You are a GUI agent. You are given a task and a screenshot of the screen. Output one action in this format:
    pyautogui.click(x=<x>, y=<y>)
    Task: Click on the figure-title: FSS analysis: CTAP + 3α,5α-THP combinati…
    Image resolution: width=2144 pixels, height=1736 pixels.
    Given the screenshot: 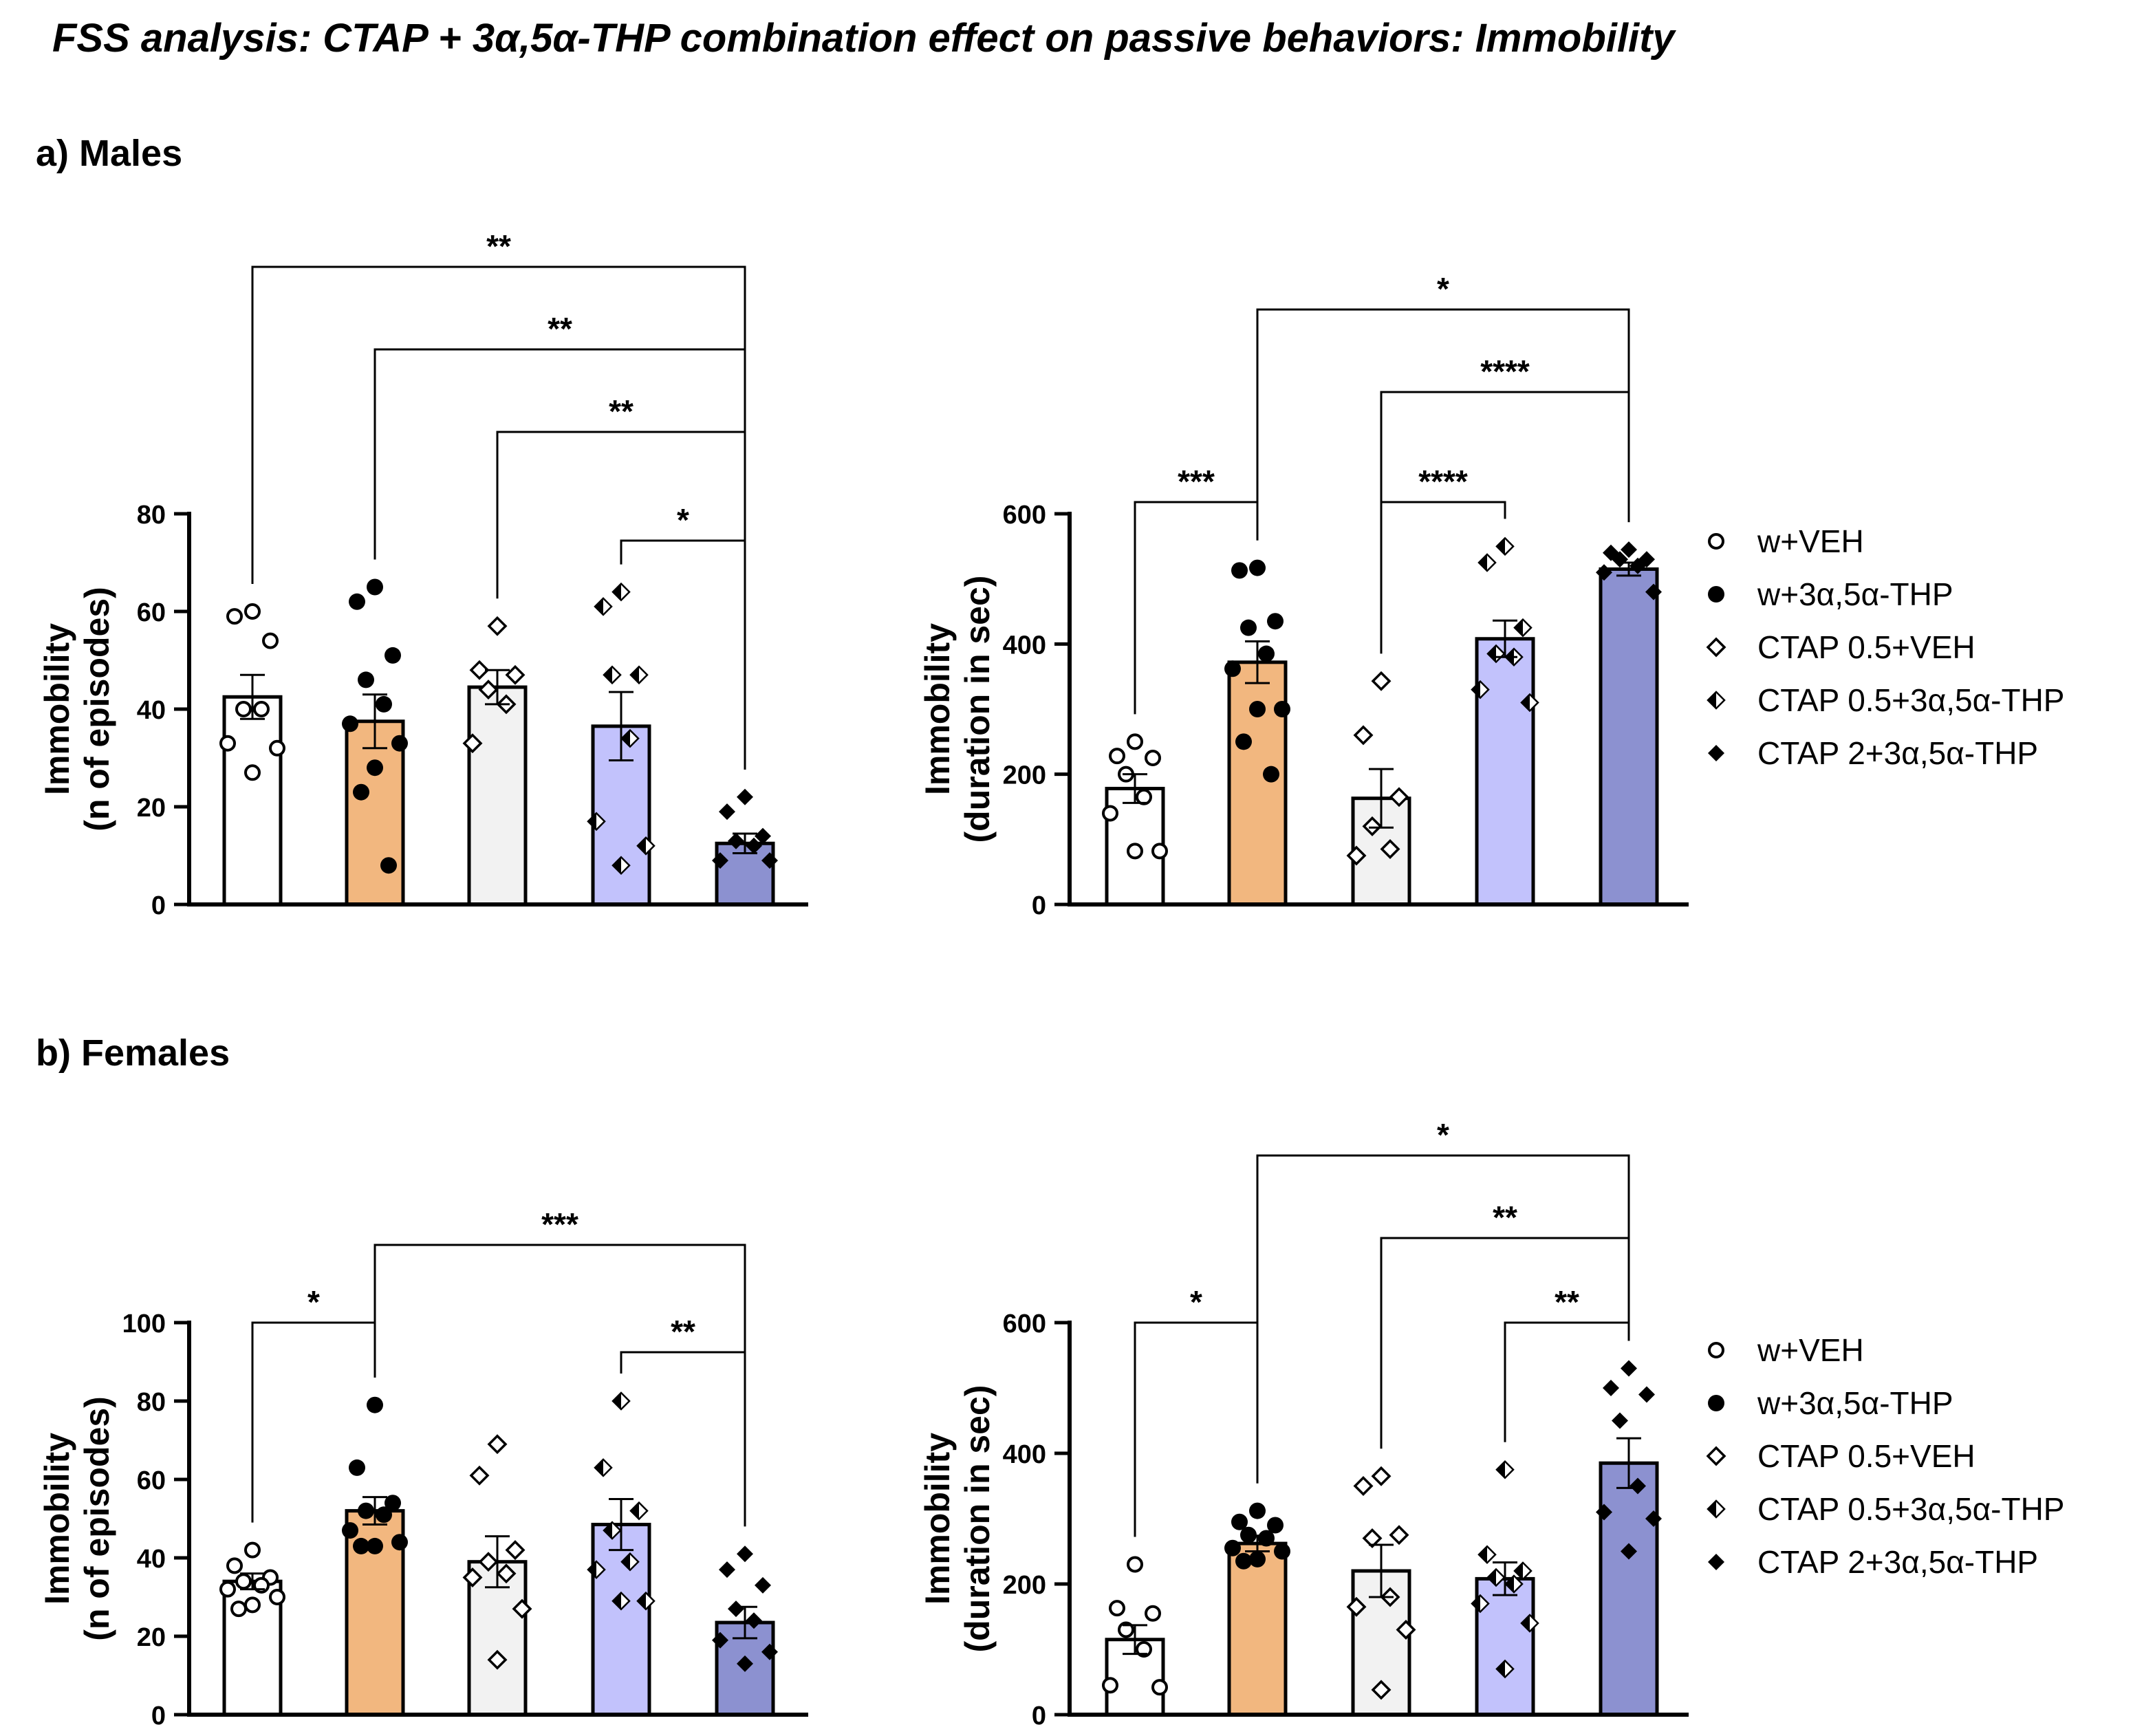 What is the action you would take?
    pyautogui.click(x=863, y=38)
    